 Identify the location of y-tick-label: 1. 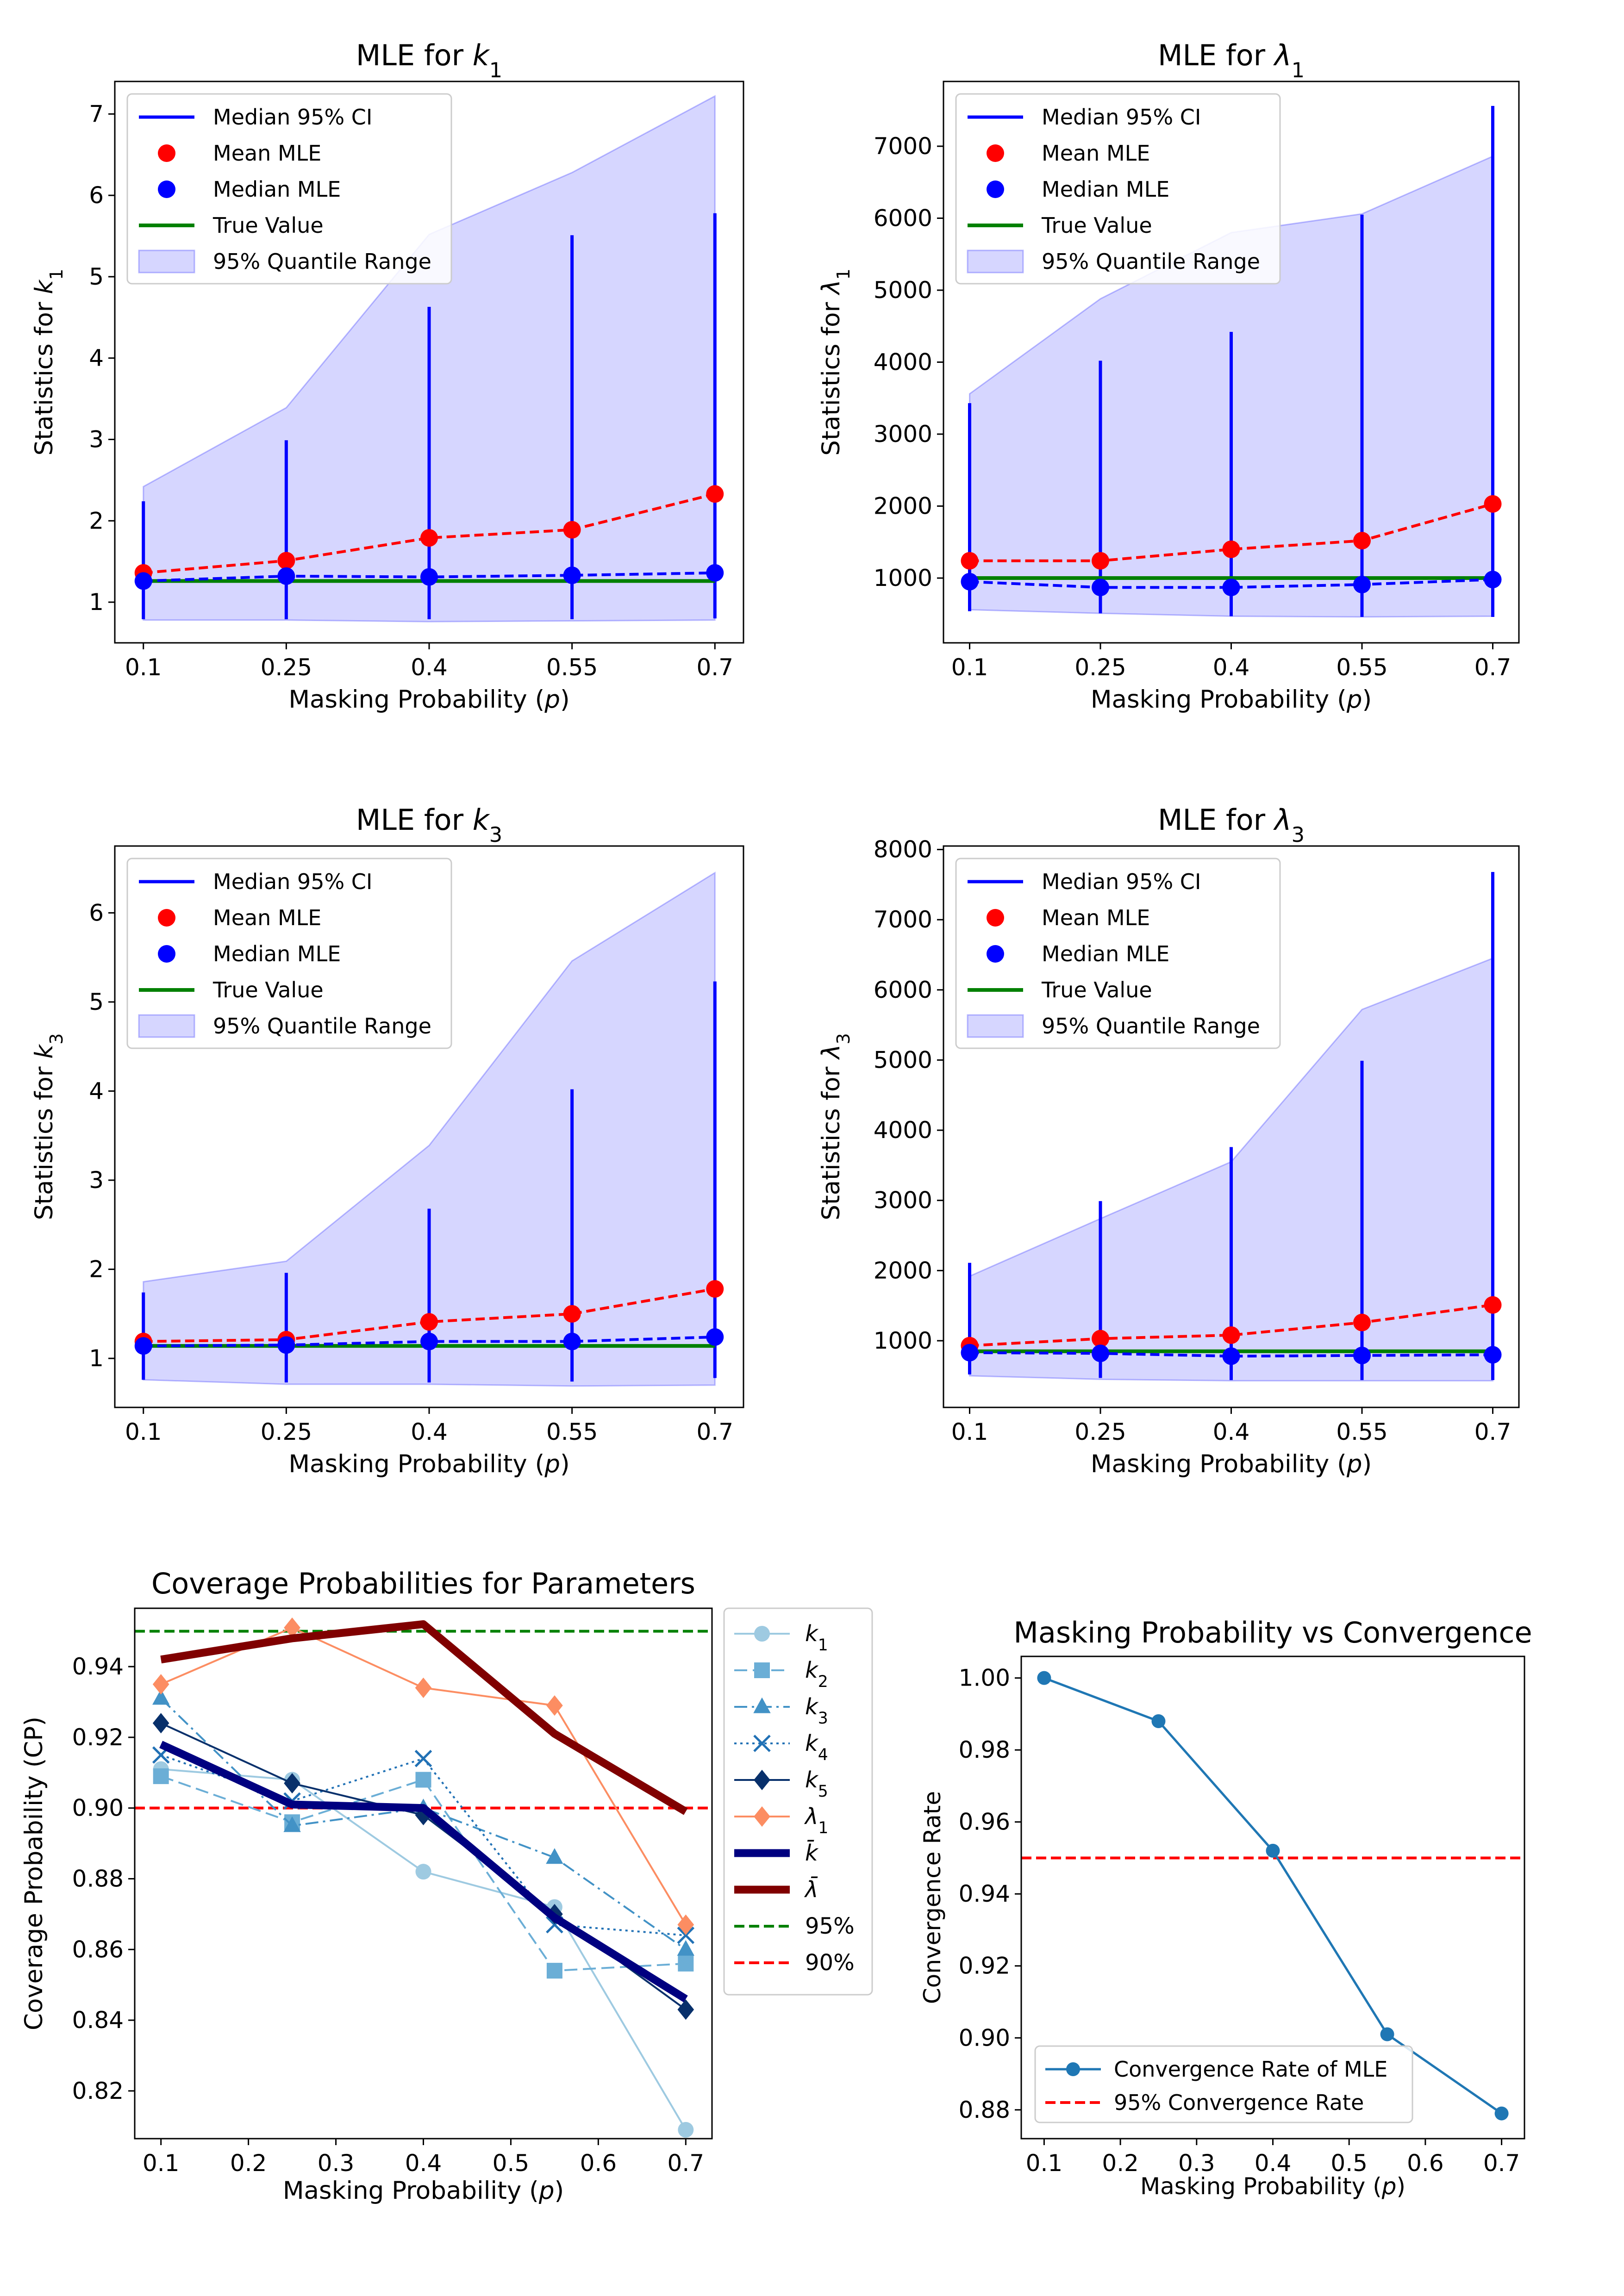
(96, 602).